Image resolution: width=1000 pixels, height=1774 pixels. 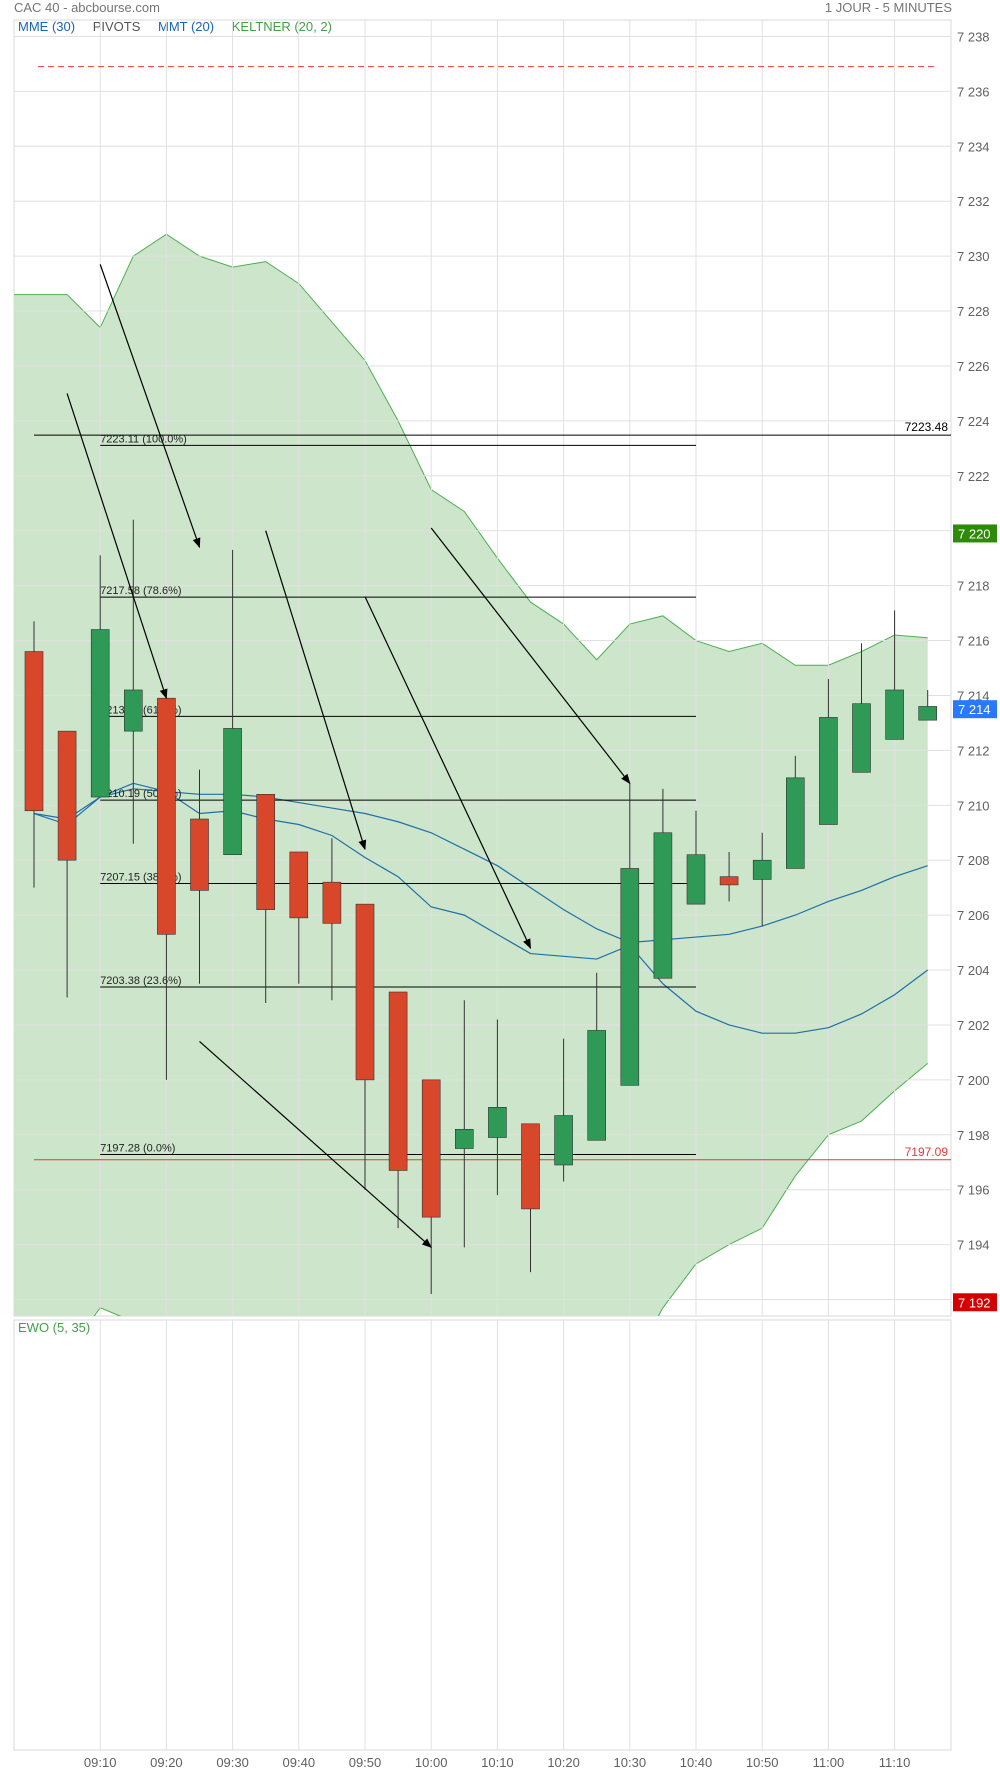 I want to click on y-tick-label: 7 208, so click(x=973, y=860).